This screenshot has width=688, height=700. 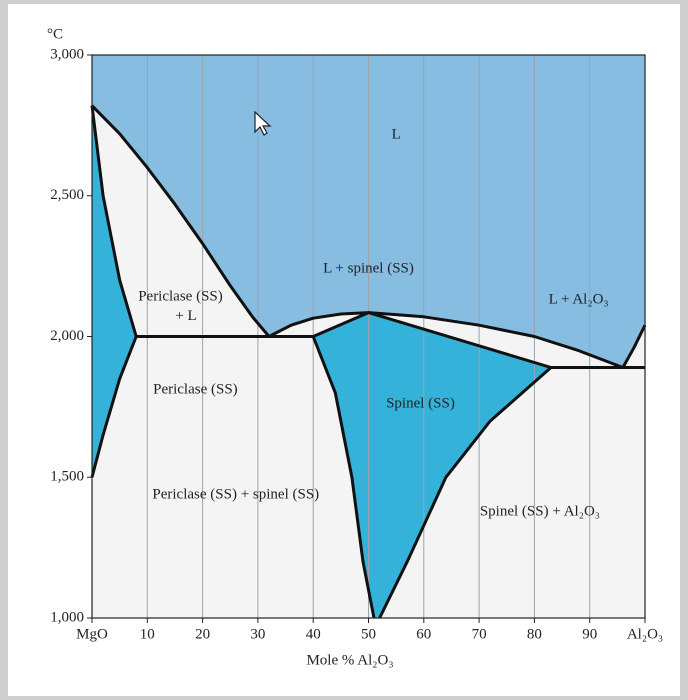 I want to click on region-label: Spinel (SS), so click(x=420, y=403).